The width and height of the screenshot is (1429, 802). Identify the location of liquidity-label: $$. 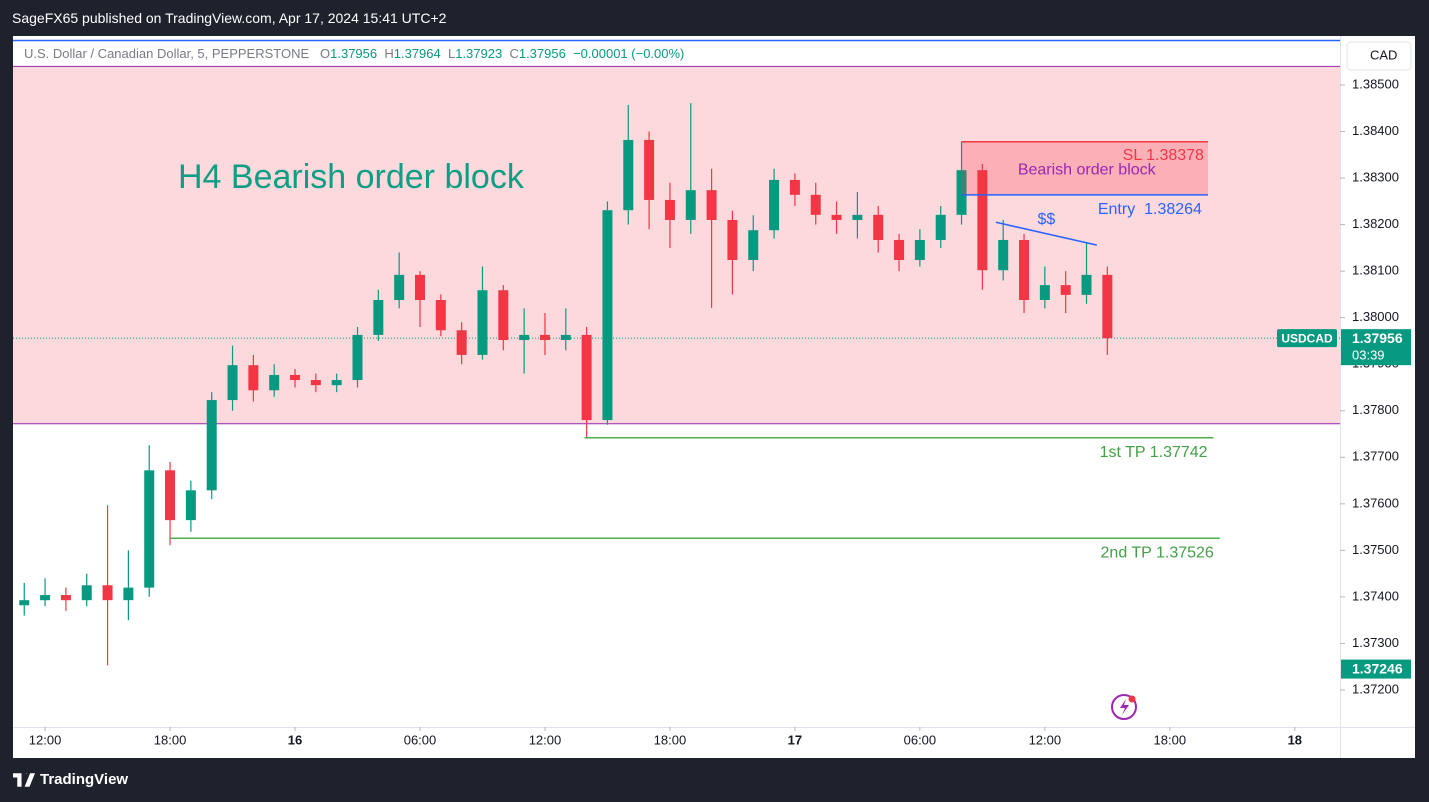
(1047, 219).